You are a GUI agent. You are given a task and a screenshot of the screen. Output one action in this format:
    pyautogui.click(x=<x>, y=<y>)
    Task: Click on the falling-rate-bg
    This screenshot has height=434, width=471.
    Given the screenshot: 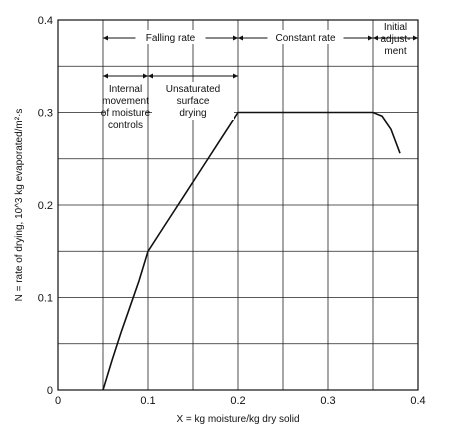 What is the action you would take?
    pyautogui.click(x=170, y=37)
    